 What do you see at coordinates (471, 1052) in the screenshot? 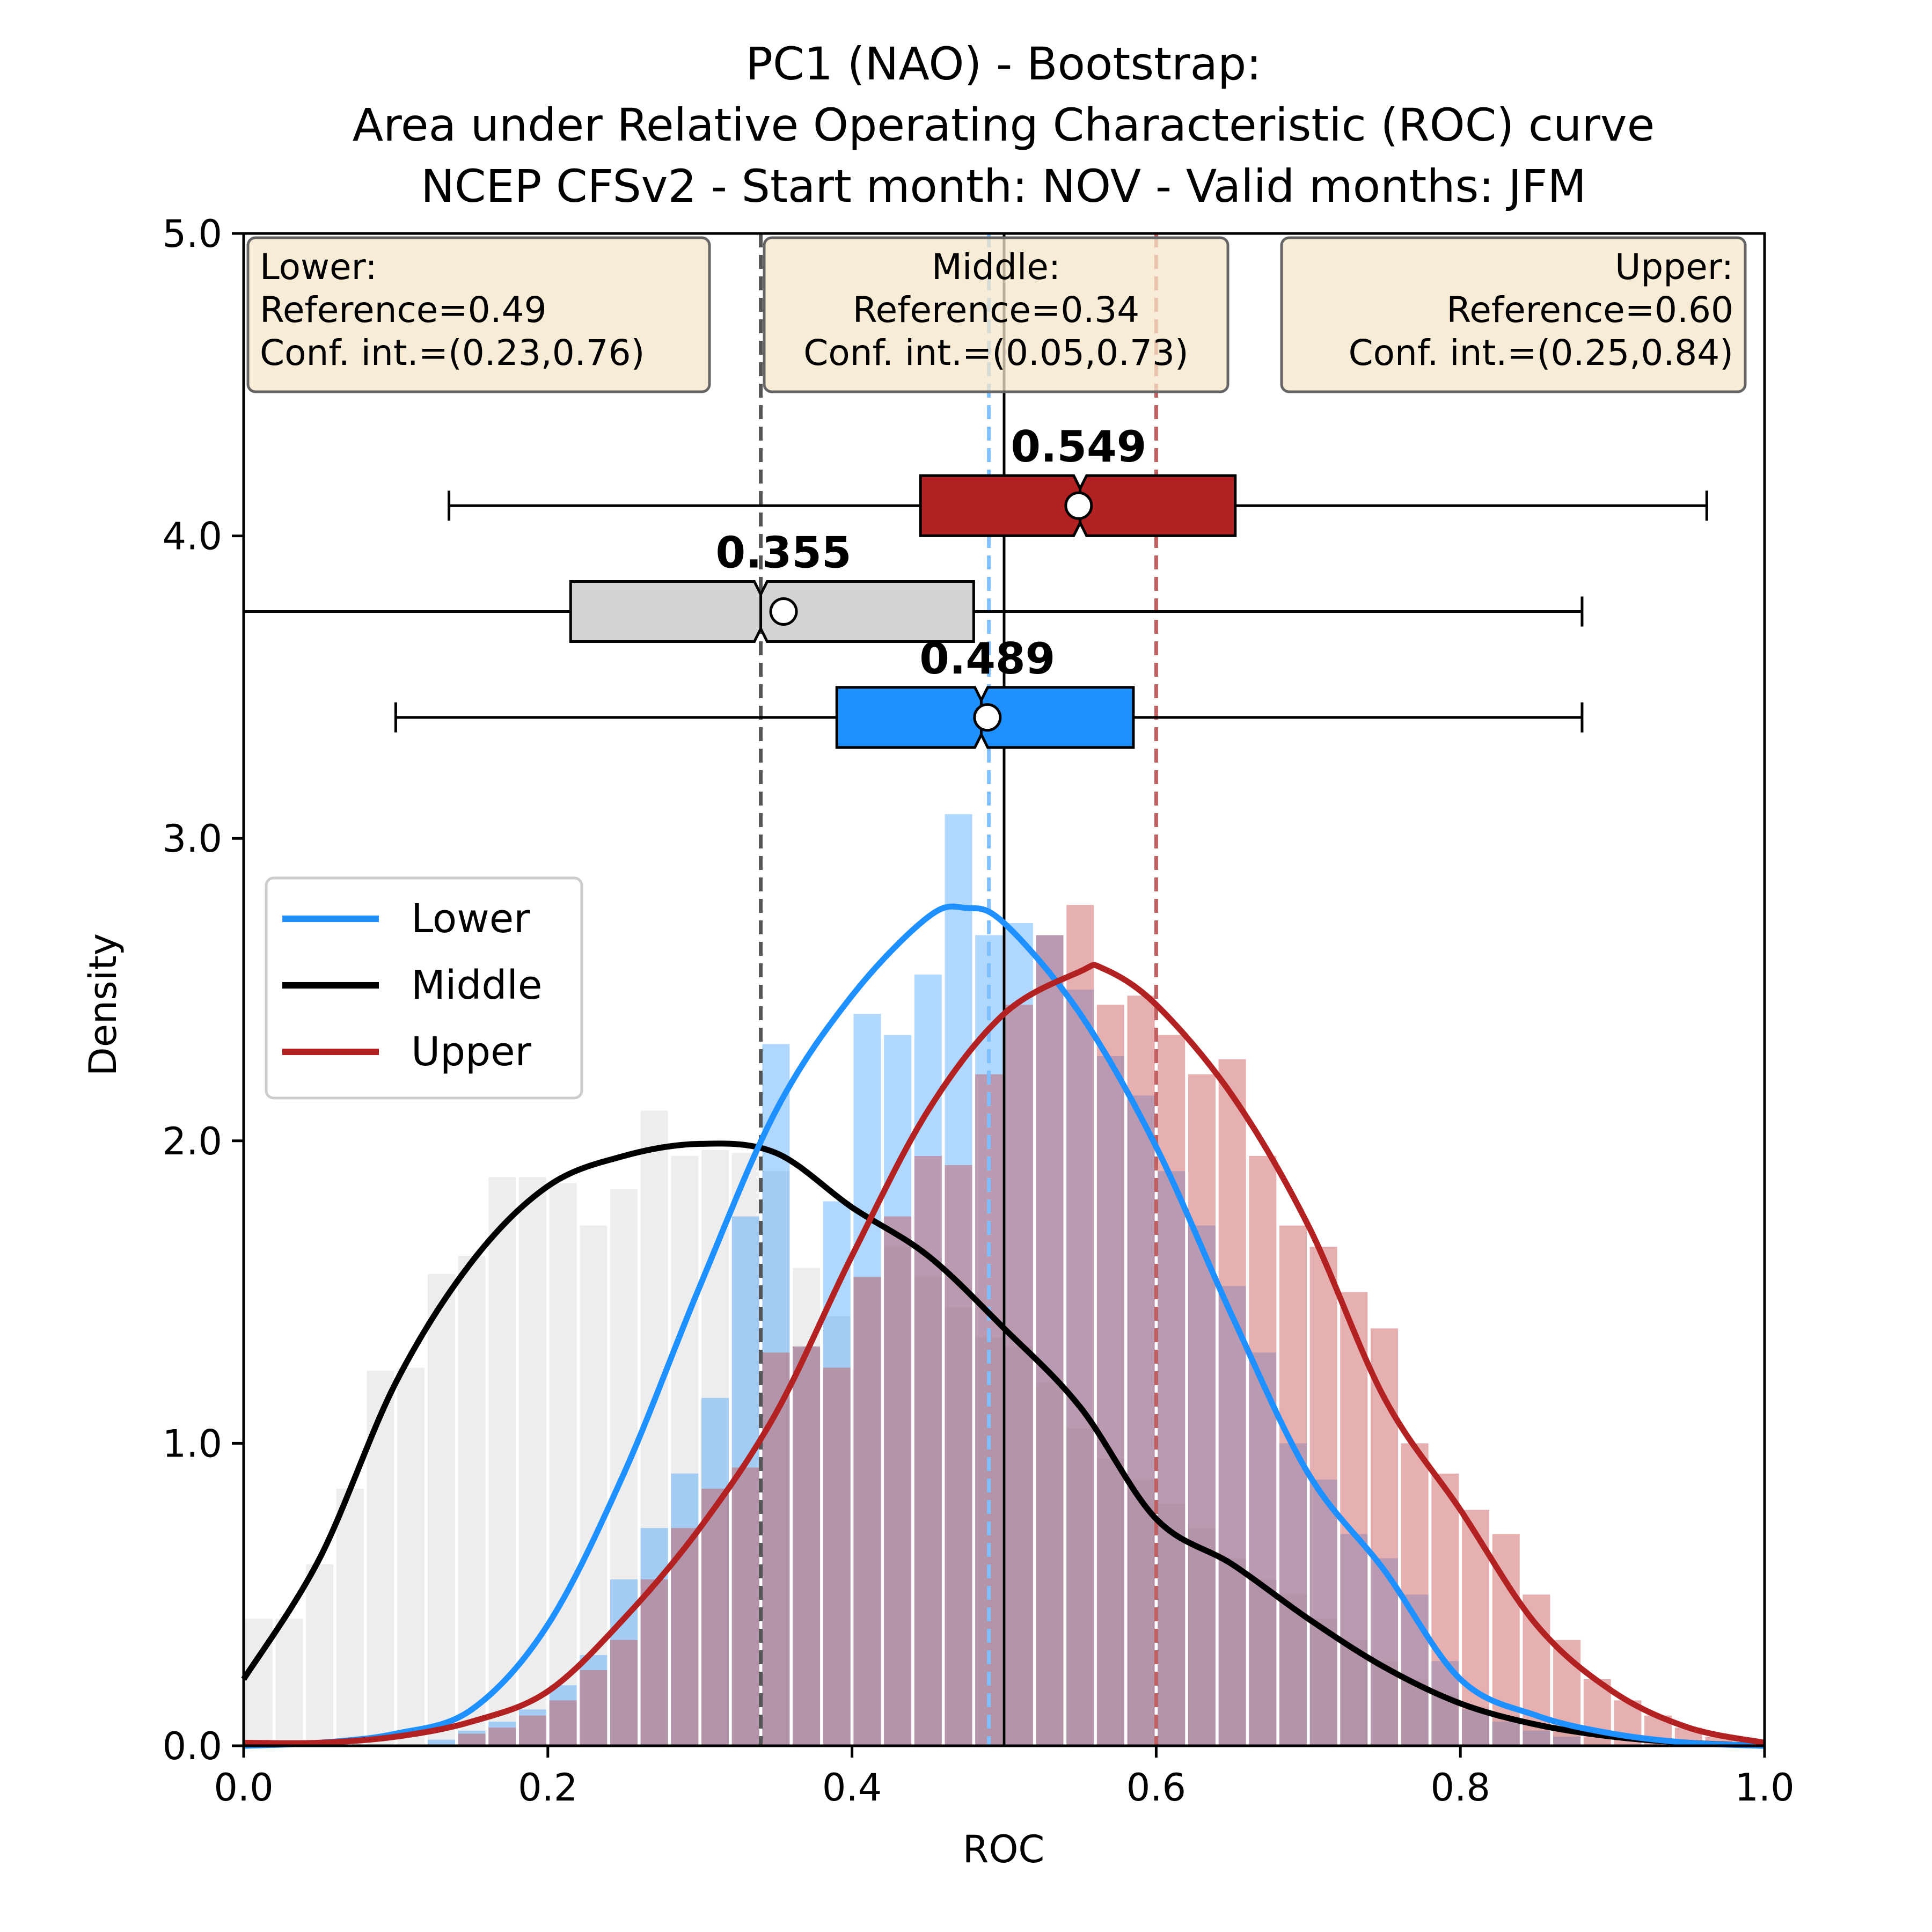
I see `legend-label-upper: Upper` at bounding box center [471, 1052].